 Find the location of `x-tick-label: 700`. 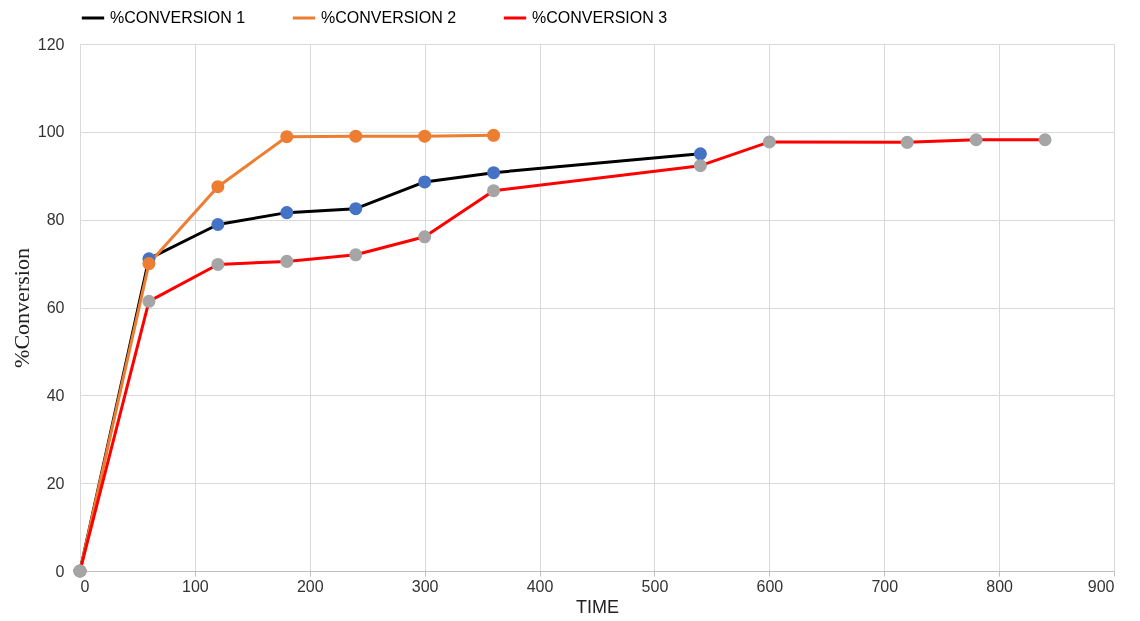

x-tick-label: 700 is located at coordinates (885, 586).